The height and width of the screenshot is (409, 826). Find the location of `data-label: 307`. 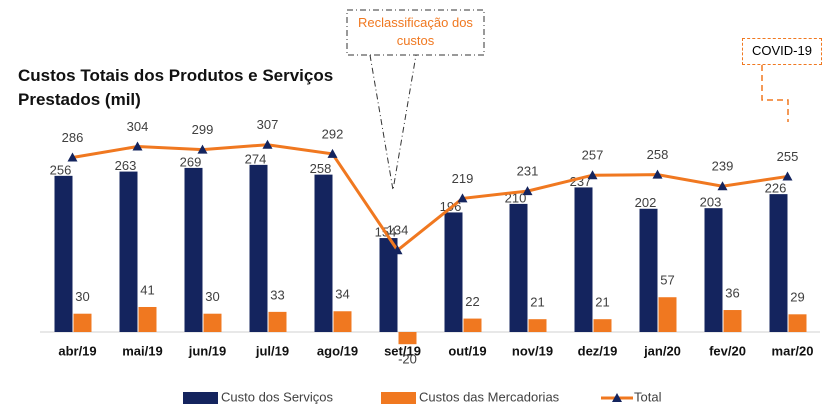

data-label: 307 is located at coordinates (268, 124).